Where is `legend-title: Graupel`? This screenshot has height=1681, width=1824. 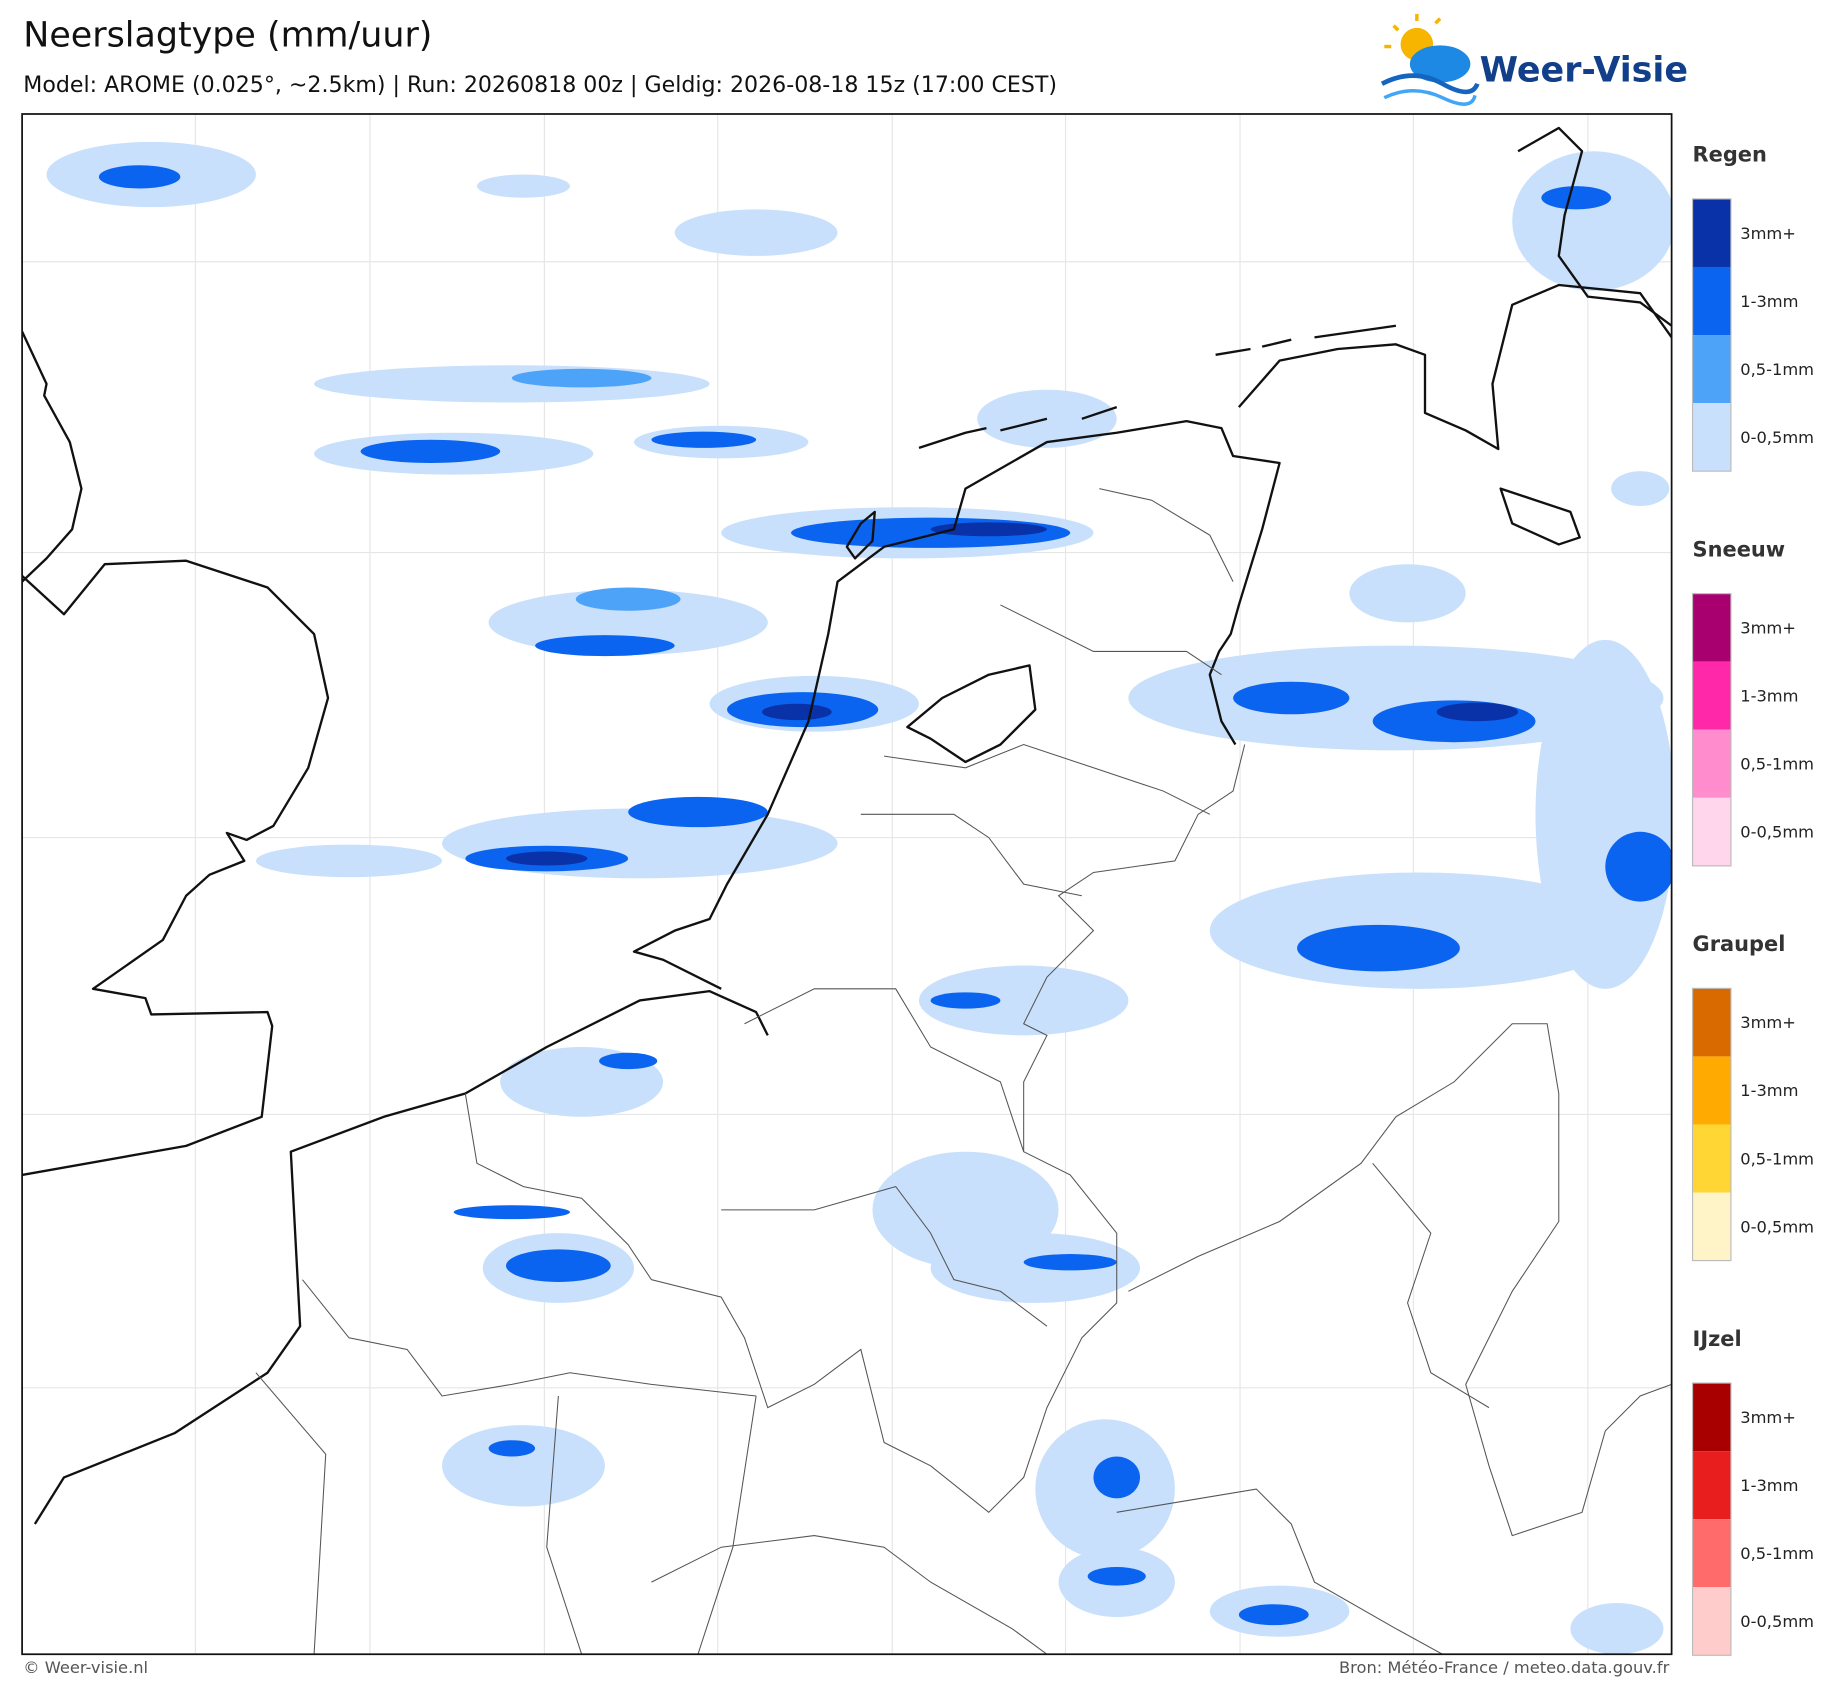 legend-title: Graupel is located at coordinates (1739, 944).